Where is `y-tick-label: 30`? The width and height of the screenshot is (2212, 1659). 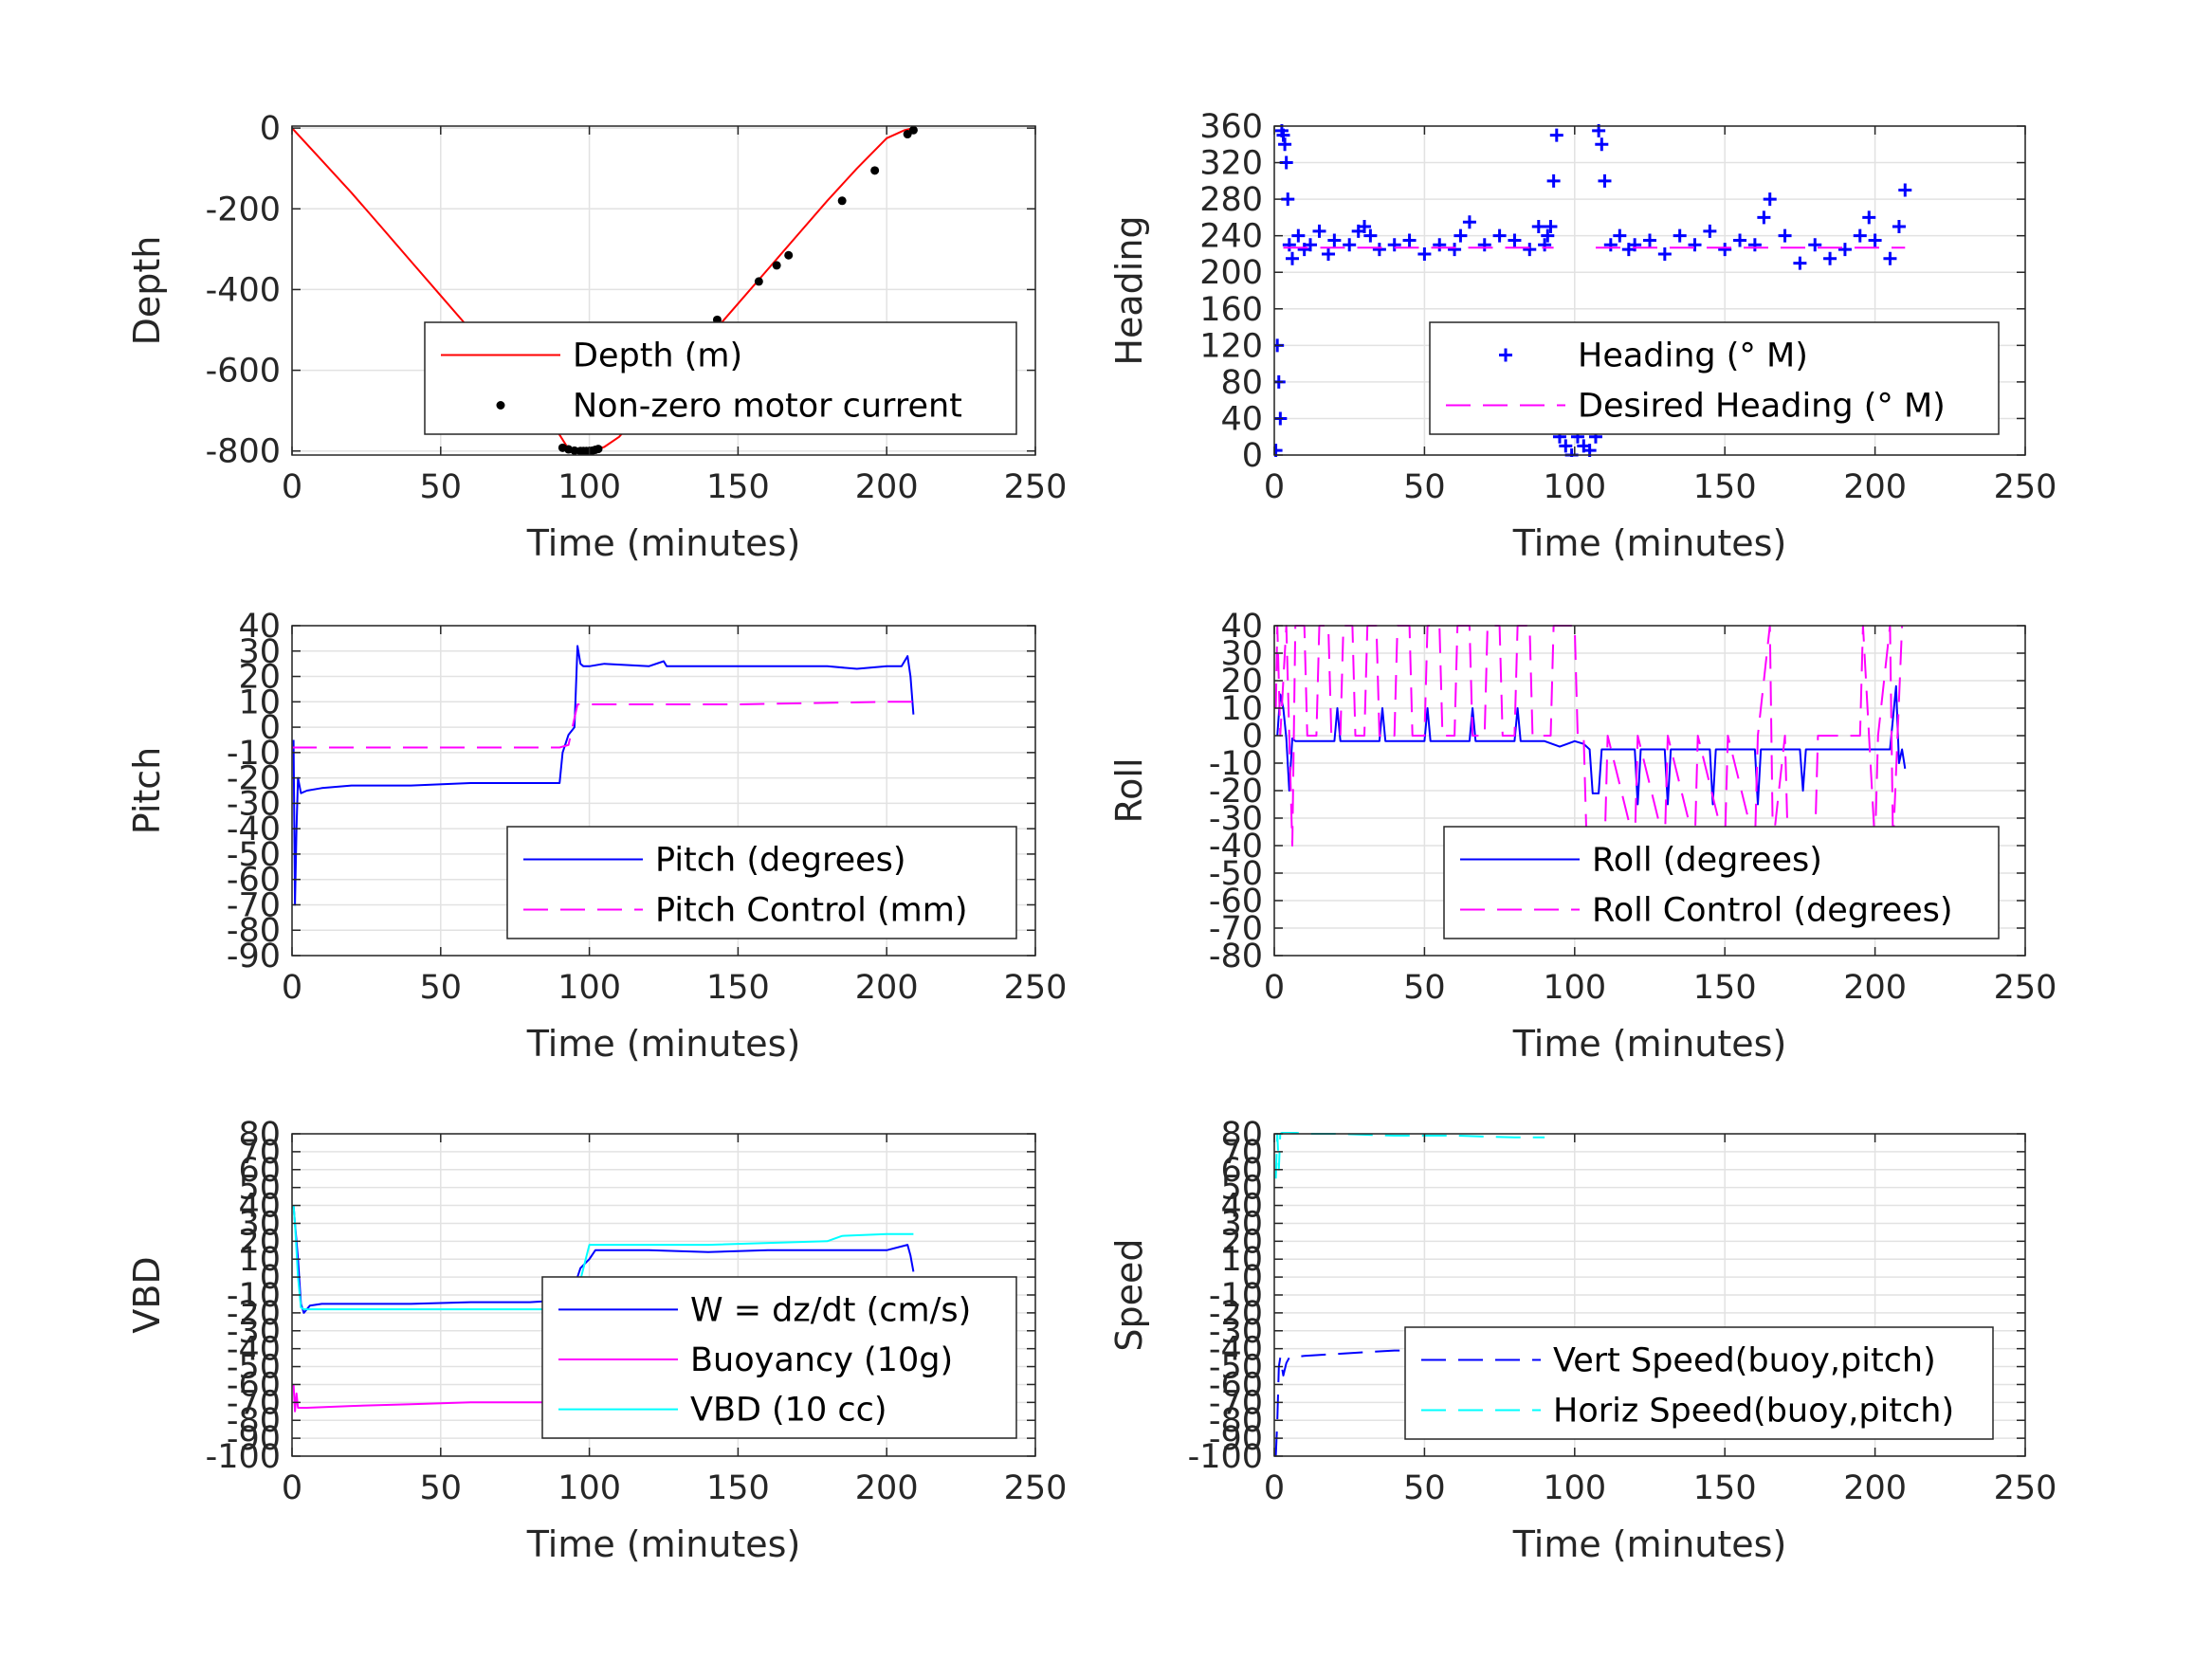 y-tick-label: 30 is located at coordinates (1241, 1224).